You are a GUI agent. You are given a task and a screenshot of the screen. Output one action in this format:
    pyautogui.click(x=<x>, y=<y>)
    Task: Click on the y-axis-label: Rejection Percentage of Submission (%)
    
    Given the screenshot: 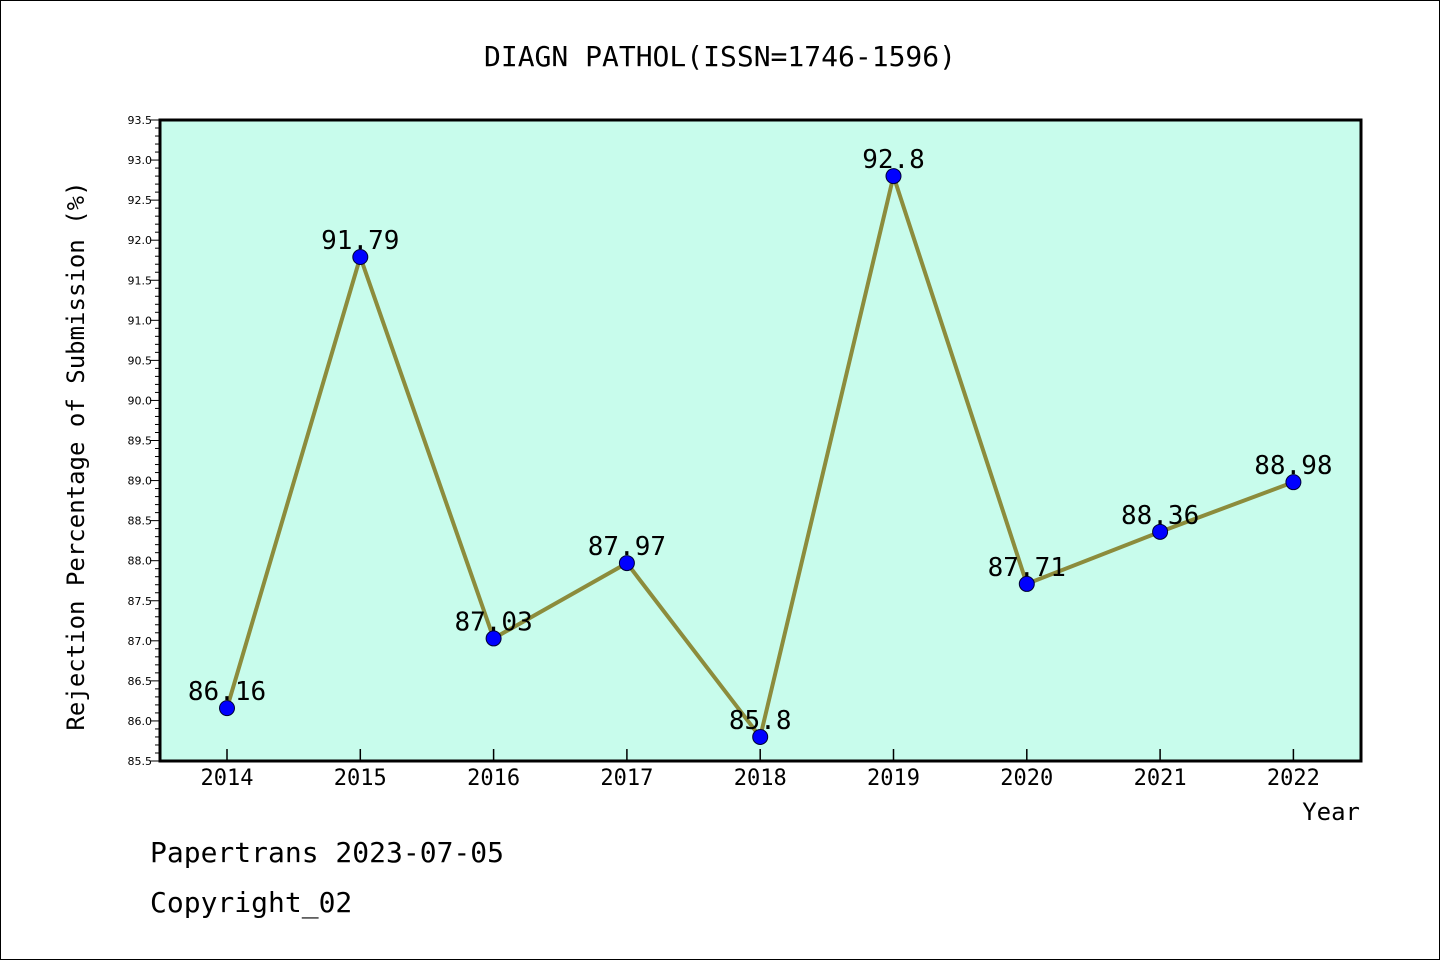 What is the action you would take?
    pyautogui.click(x=76, y=455)
    